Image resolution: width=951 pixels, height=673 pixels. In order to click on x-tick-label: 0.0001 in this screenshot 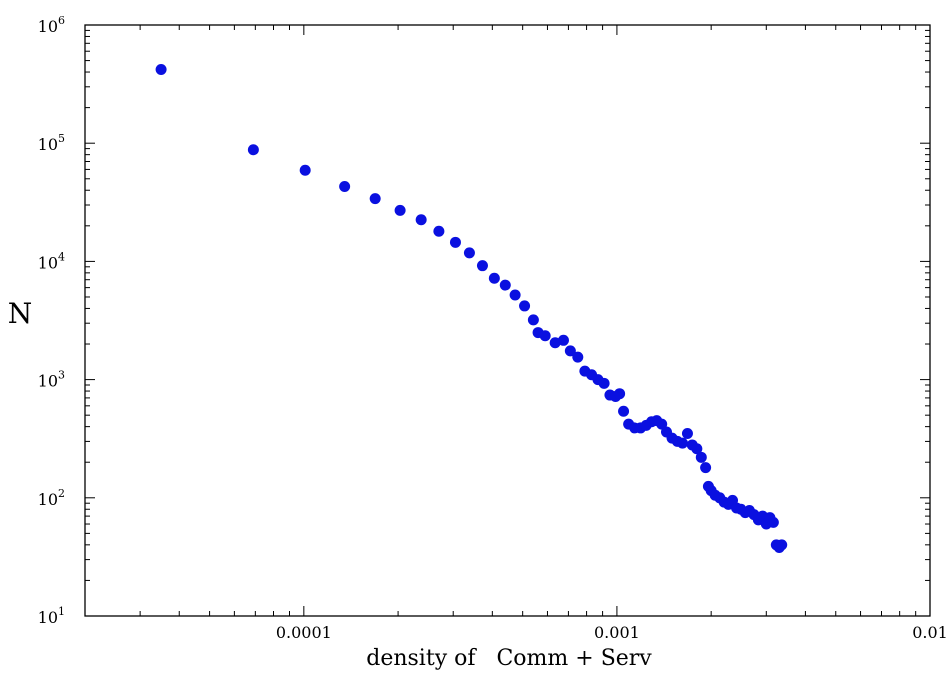, I will do `click(304, 632)`.